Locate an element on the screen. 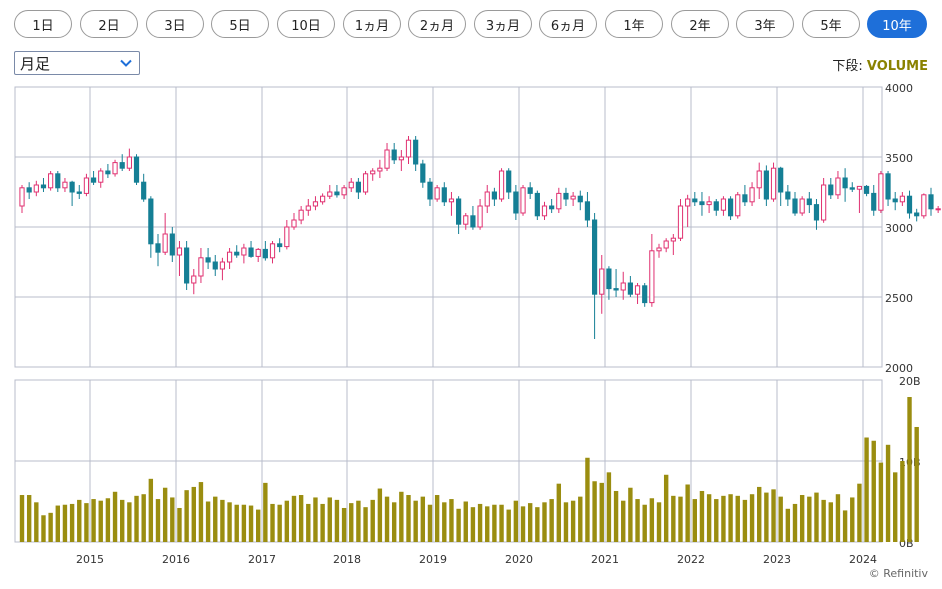 Image resolution: width=942 pixels, height=589 pixels. interval-select: 月足 is located at coordinates (77, 63).